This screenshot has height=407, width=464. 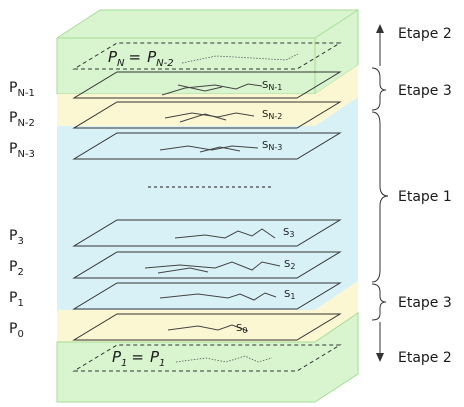 I want to click on dashed-plane-top, so click(x=207, y=56).